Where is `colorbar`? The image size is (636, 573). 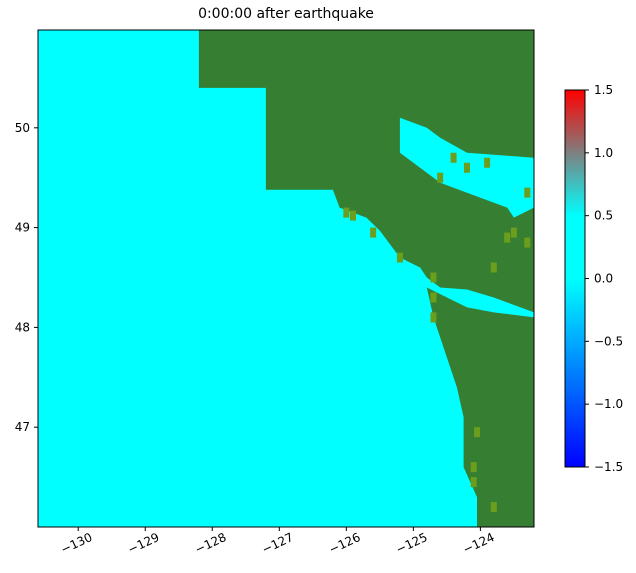
colorbar is located at coordinates (575, 278).